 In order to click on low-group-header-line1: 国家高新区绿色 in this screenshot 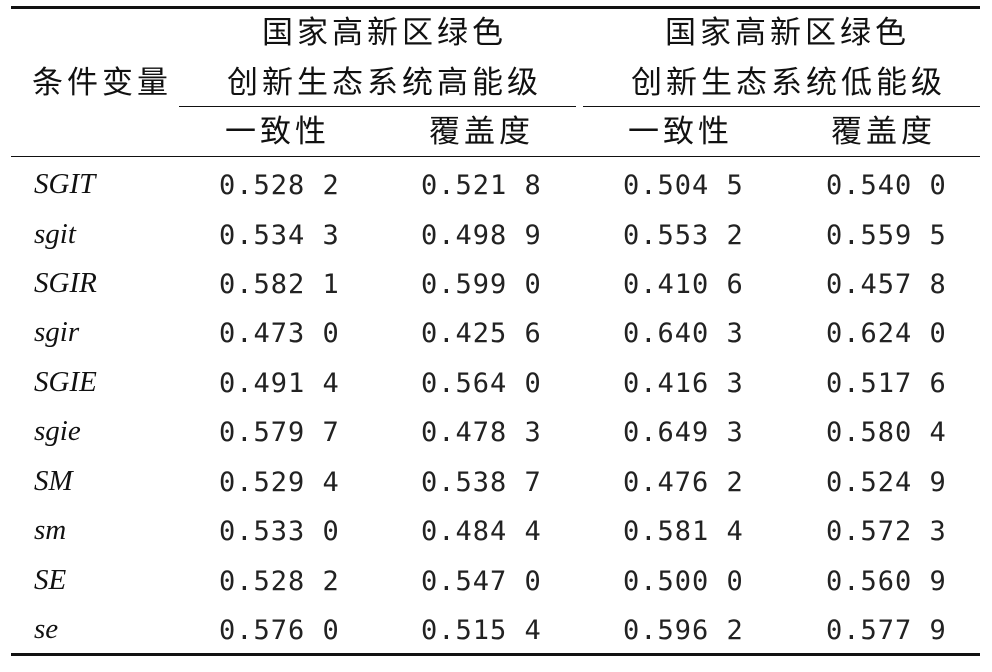, I will do `click(787, 33)`.